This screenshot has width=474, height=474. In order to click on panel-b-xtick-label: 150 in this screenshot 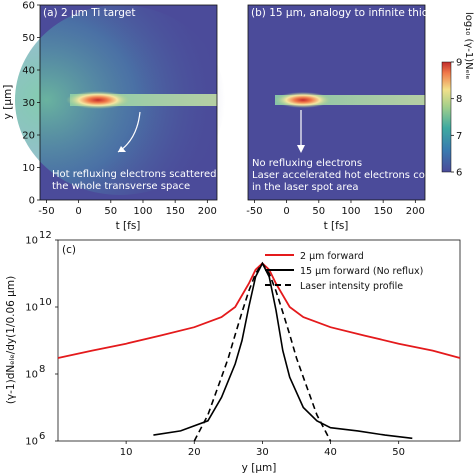, I will do `click(383, 211)`.